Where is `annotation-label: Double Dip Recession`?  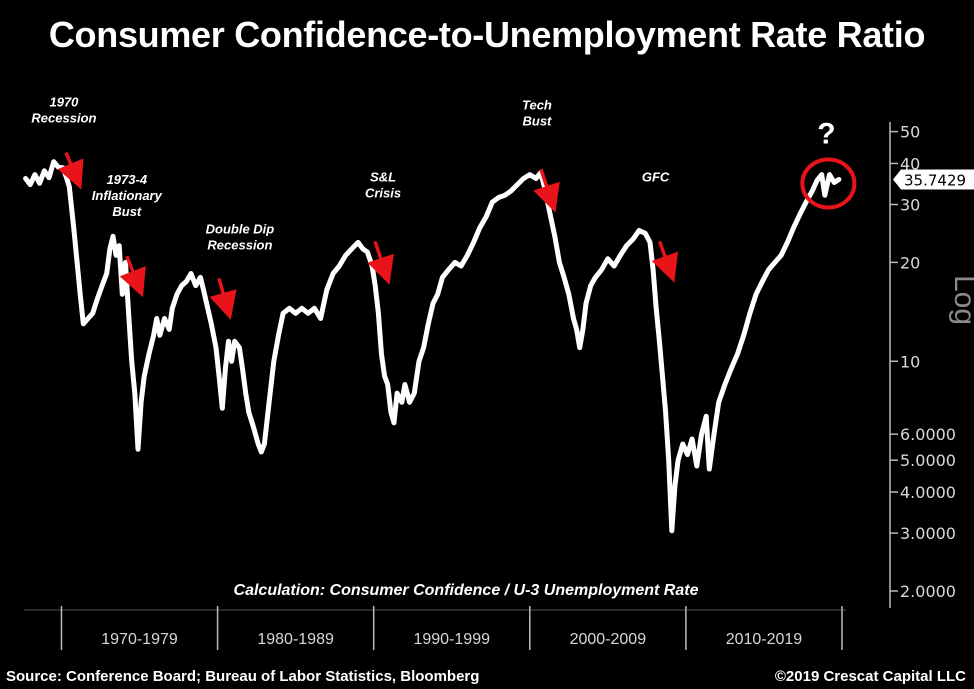
annotation-label: Double Dip Recession is located at coordinates (240, 236).